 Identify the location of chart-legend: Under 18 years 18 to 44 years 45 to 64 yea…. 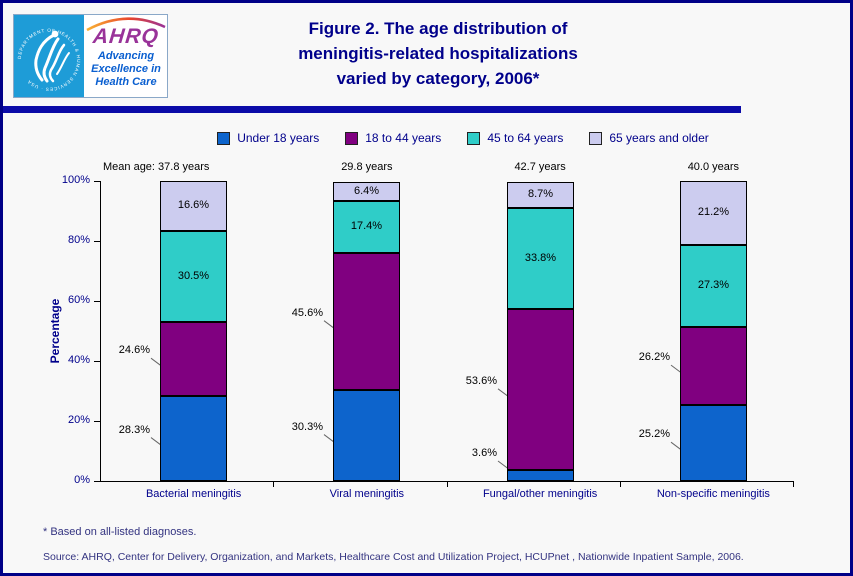
(463, 138).